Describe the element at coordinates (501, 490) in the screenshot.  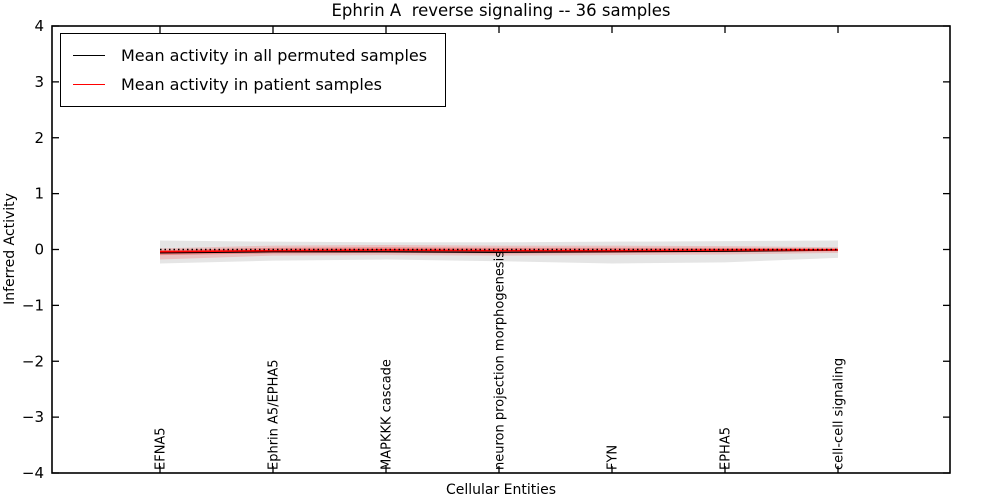
I see `x-axis-label: Cellular Entities` at that location.